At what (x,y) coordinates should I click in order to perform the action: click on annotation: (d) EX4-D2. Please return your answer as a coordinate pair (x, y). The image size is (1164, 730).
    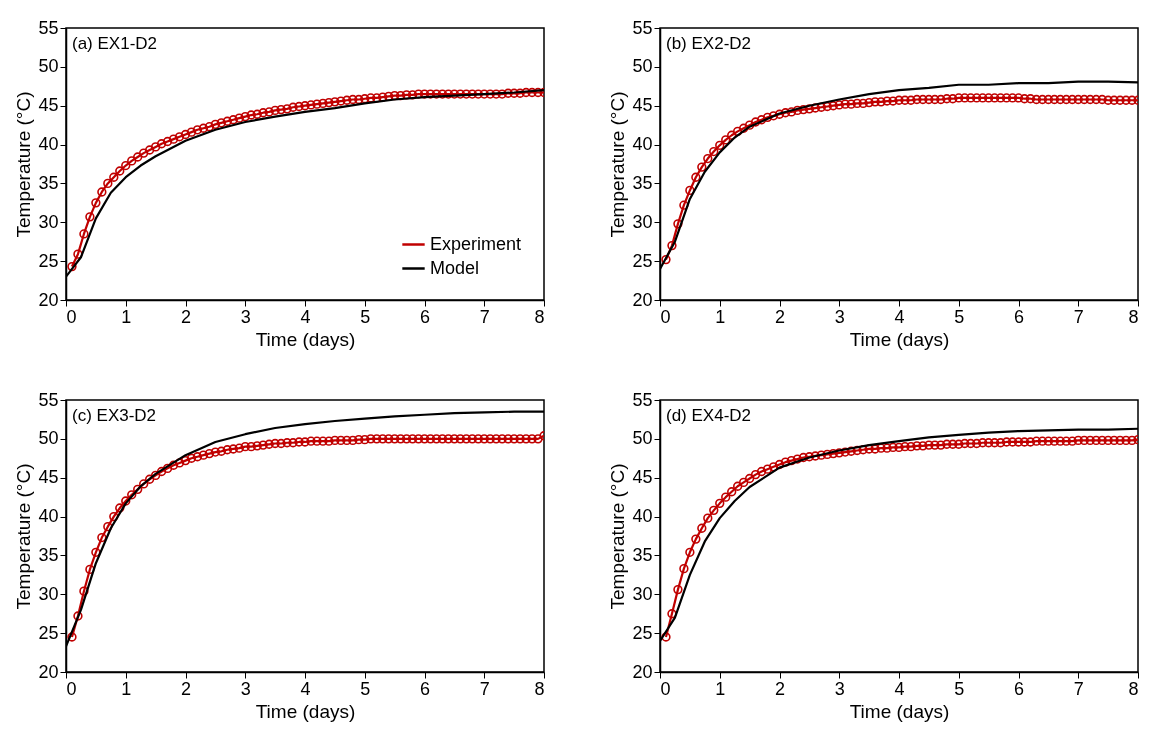
    Looking at the image, I should click on (709, 415).